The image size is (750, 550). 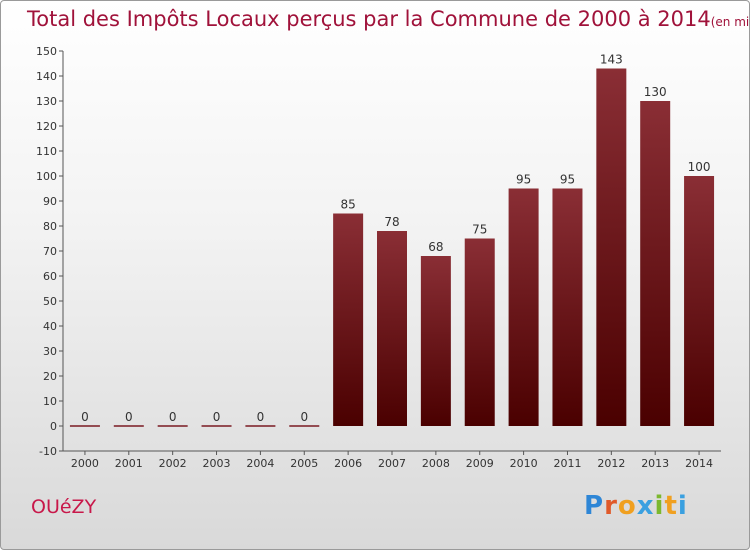 I want to click on x-tick-label: 2012, so click(x=611, y=463).